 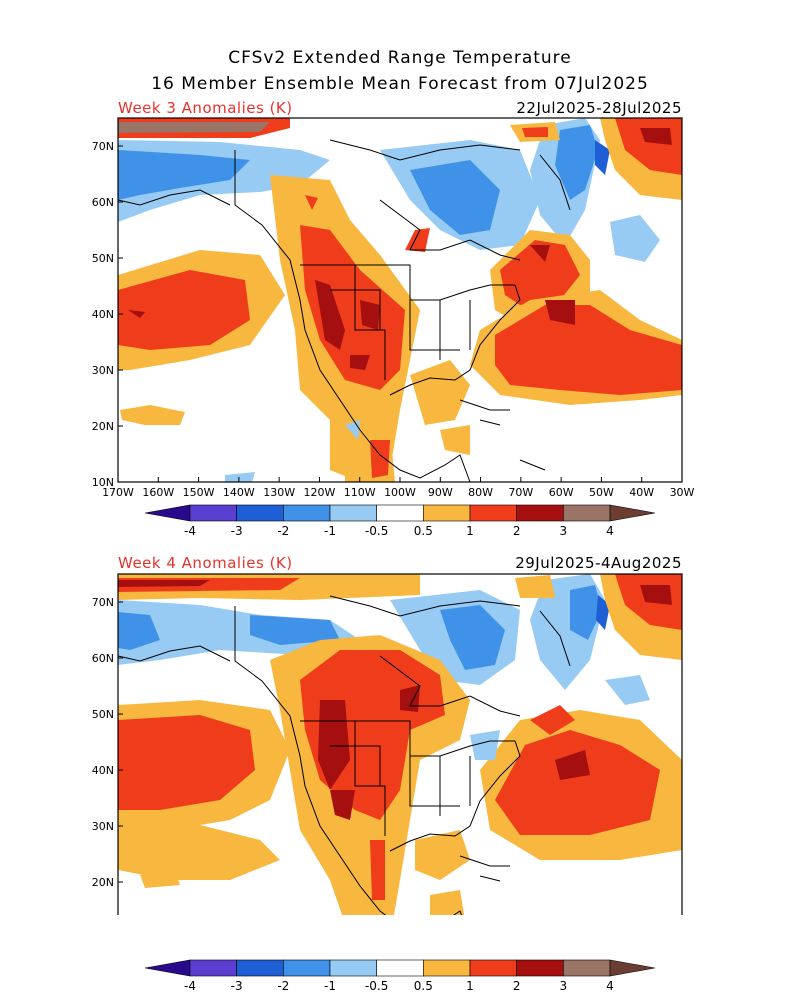 What do you see at coordinates (376, 986) in the screenshot?
I see `week4-colorbar-label: -0.5` at bounding box center [376, 986].